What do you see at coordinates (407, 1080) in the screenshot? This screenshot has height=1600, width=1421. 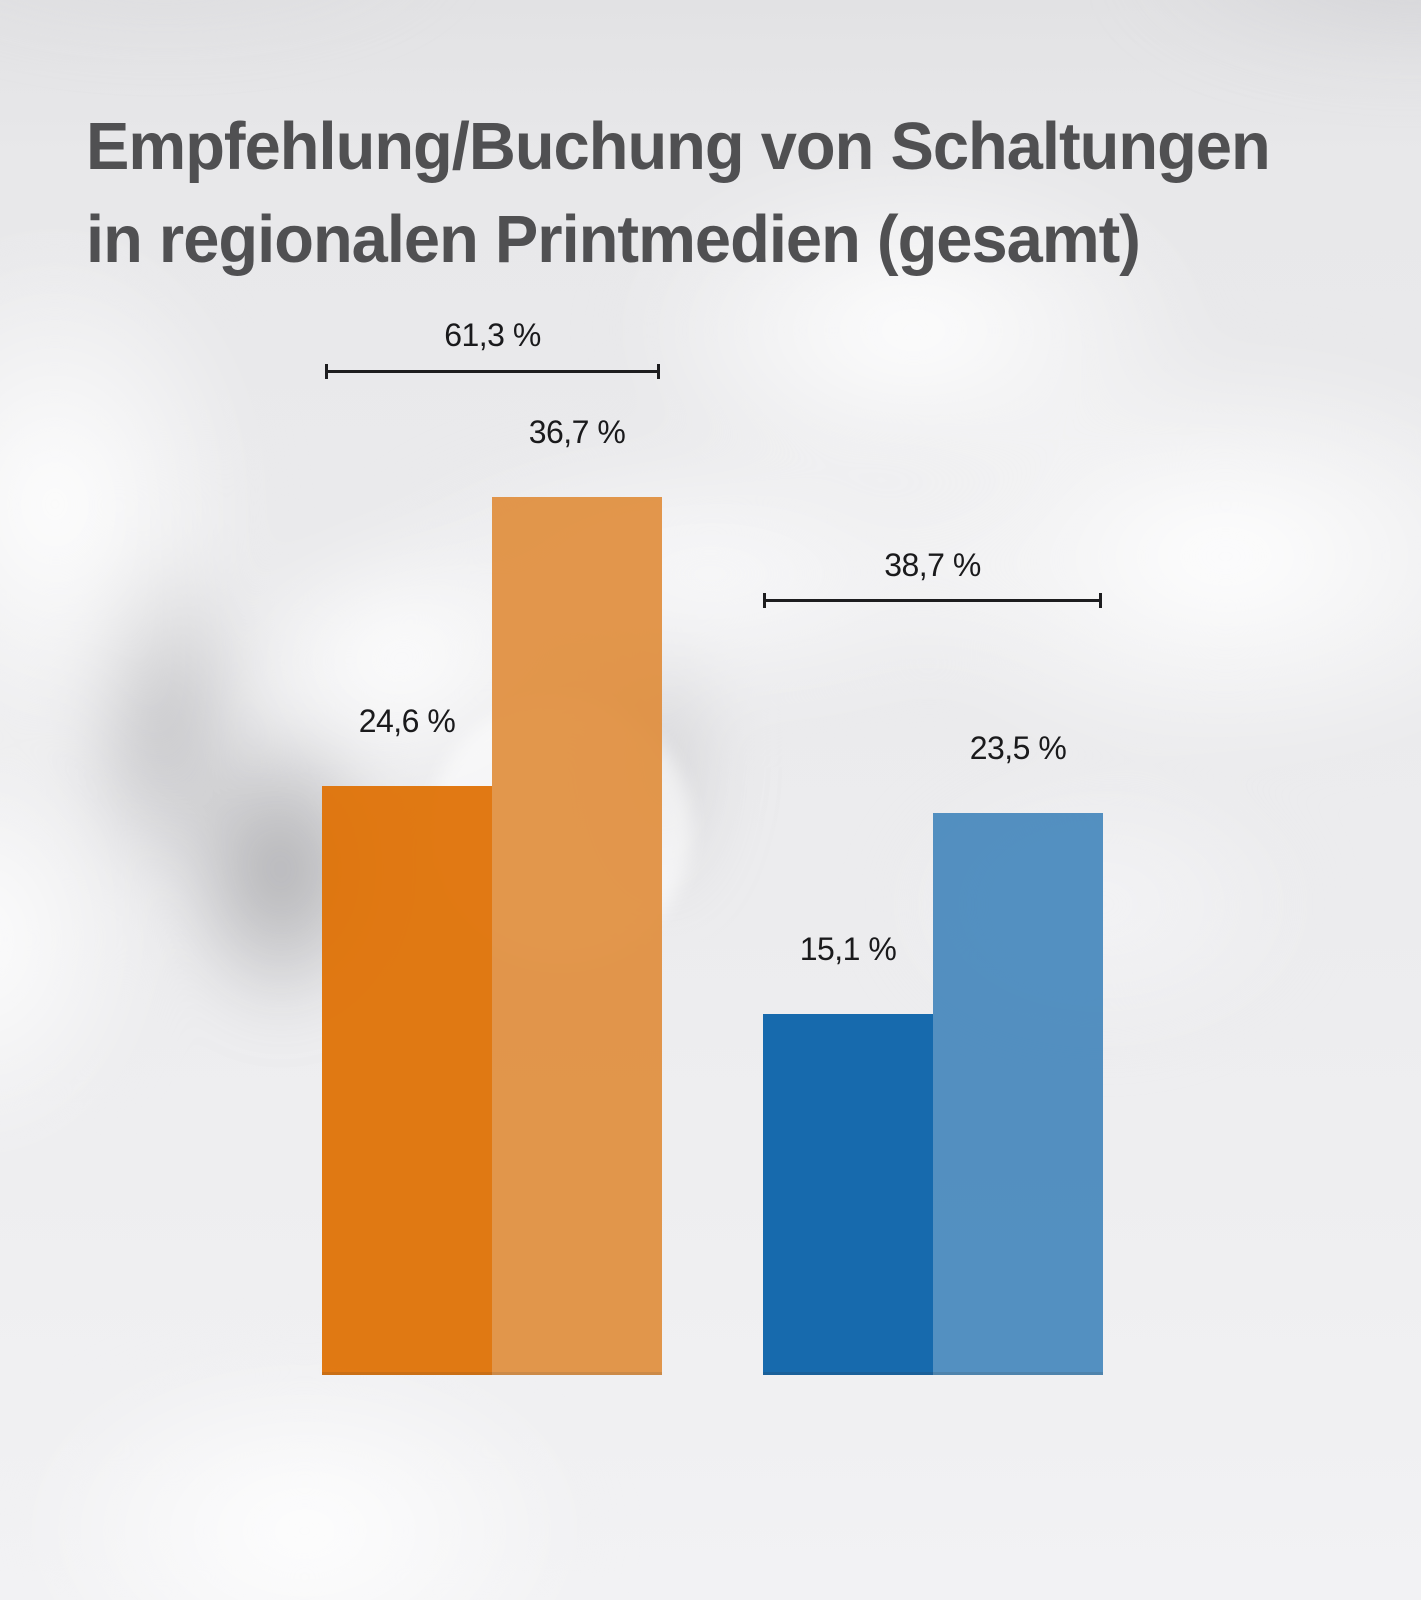 I see `bar-orange-dark` at bounding box center [407, 1080].